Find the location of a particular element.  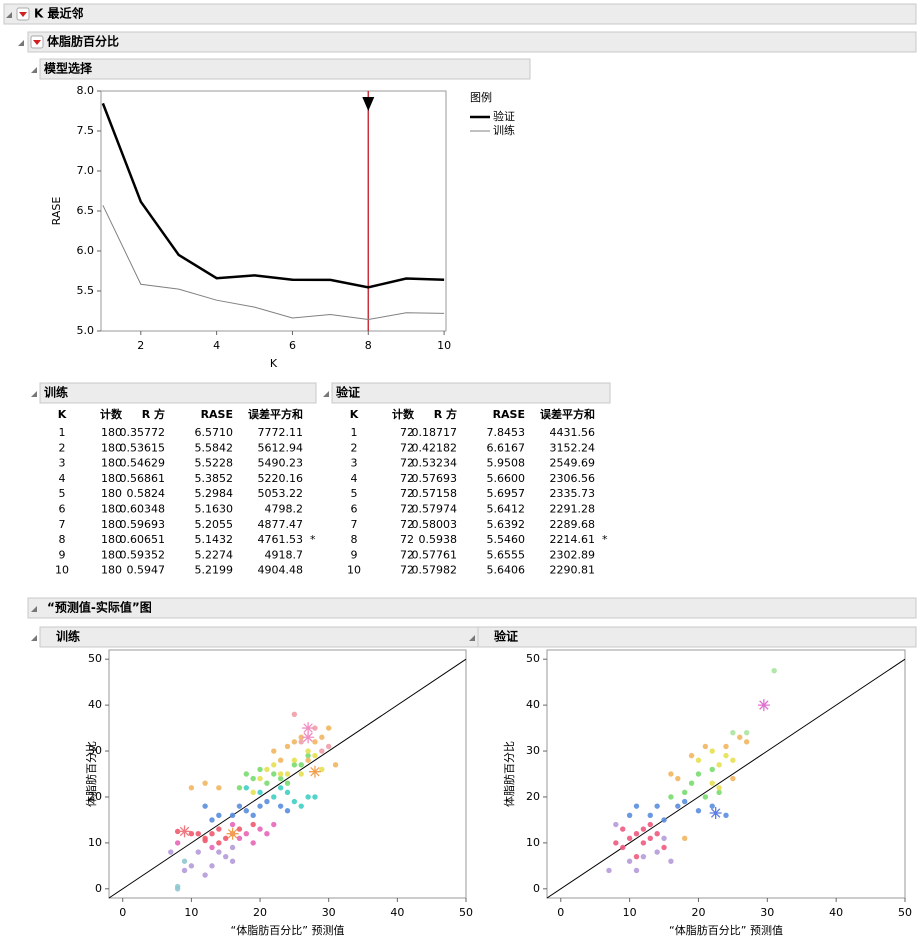

selected-k-handle is located at coordinates (368, 104).